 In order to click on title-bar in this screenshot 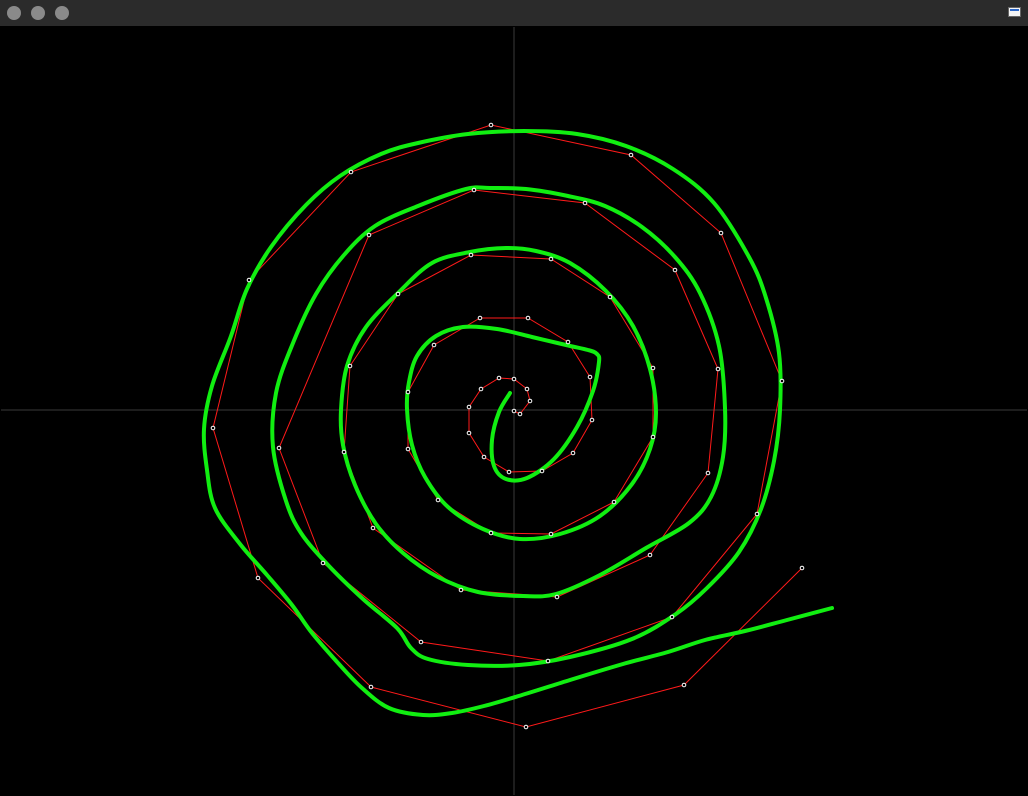, I will do `click(514, 13)`.